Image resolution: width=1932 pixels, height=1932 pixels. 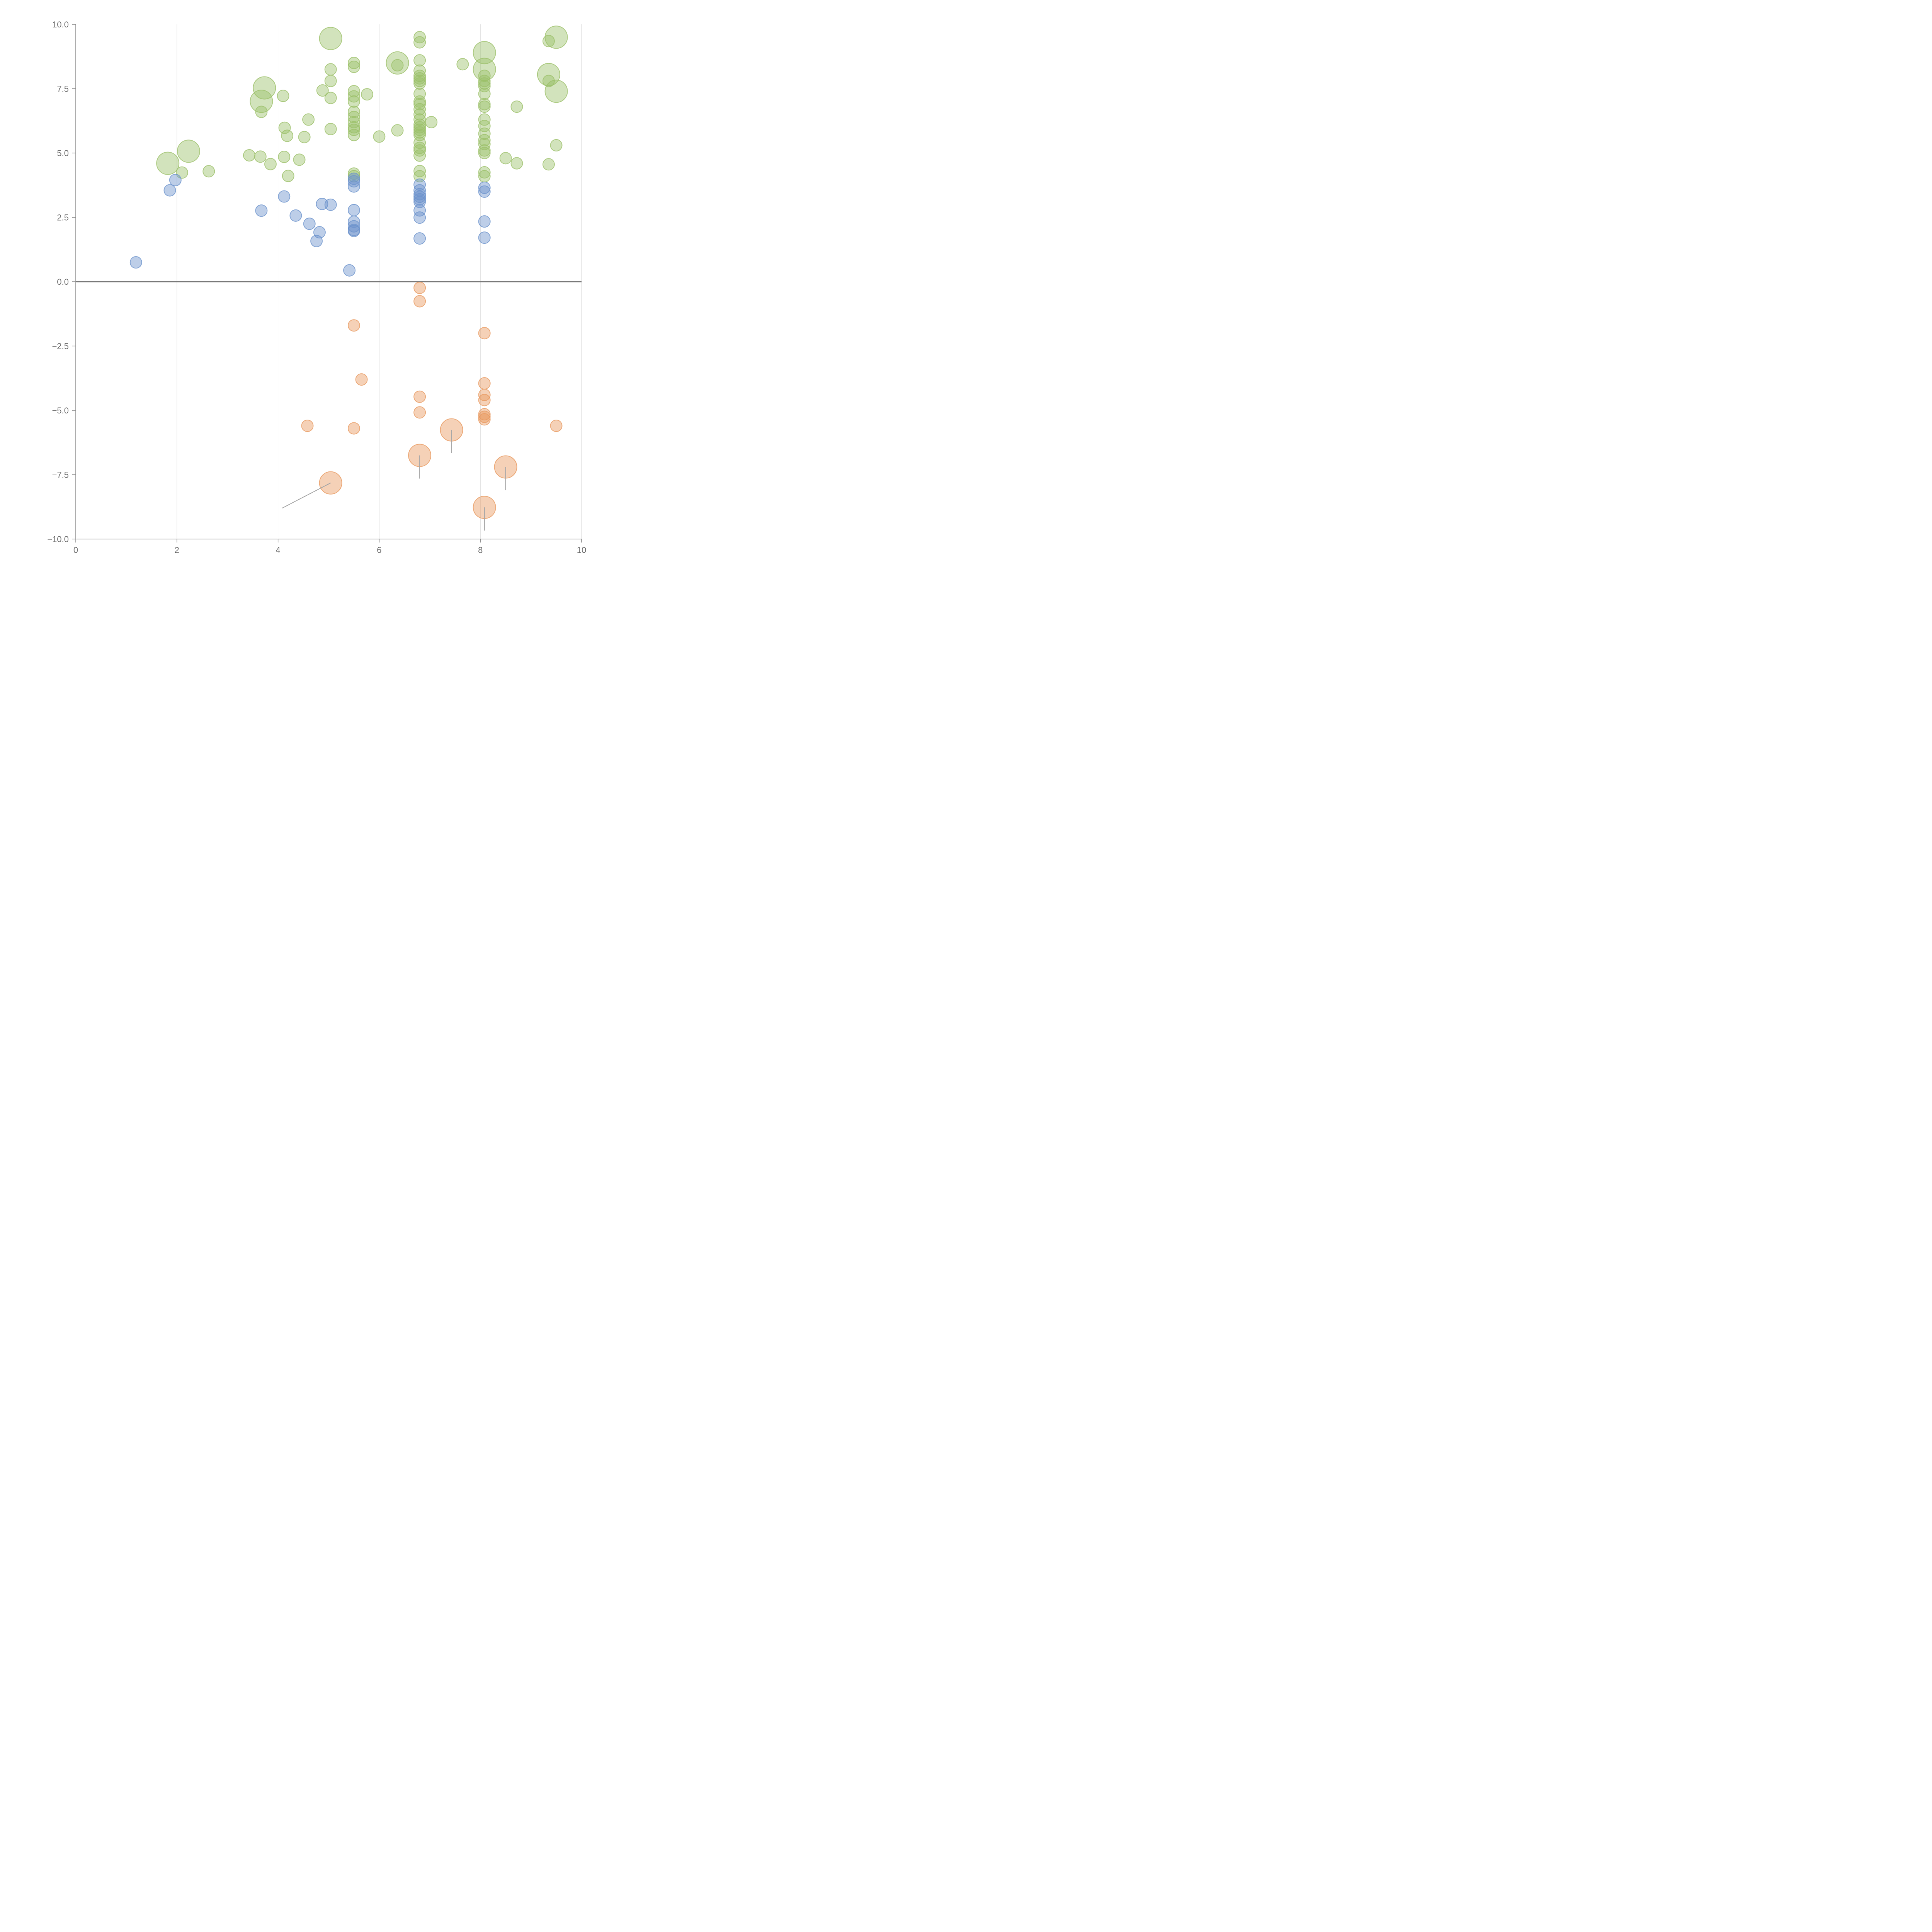 I want to click on y-tick-label: −7.5, so click(x=61, y=475).